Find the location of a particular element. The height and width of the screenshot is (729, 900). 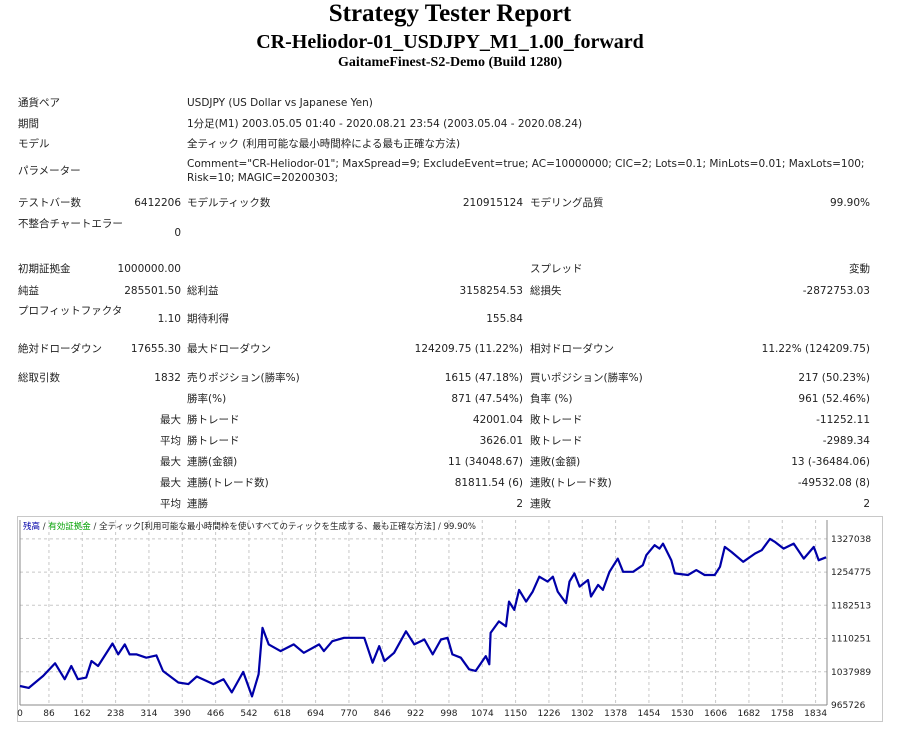

deposit-label: 初期証拠金 is located at coordinates (44, 269).